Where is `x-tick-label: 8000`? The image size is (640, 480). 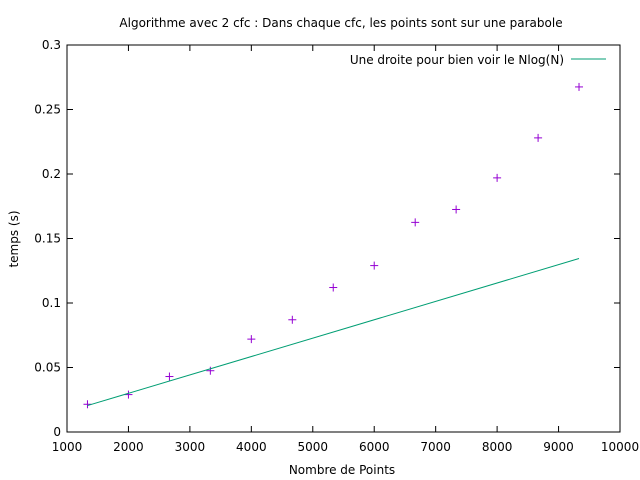 x-tick-label: 8000 is located at coordinates (497, 447).